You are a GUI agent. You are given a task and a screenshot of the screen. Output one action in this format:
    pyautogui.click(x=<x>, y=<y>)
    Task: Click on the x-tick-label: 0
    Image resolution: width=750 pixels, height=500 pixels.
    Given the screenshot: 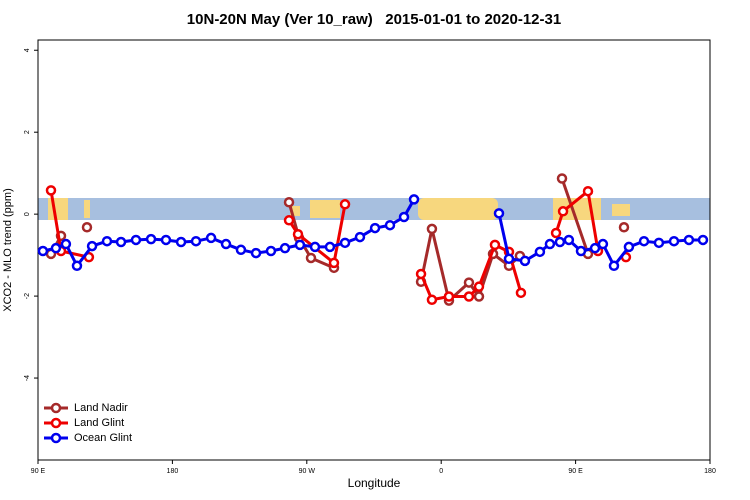 What is the action you would take?
    pyautogui.click(x=441, y=471)
    